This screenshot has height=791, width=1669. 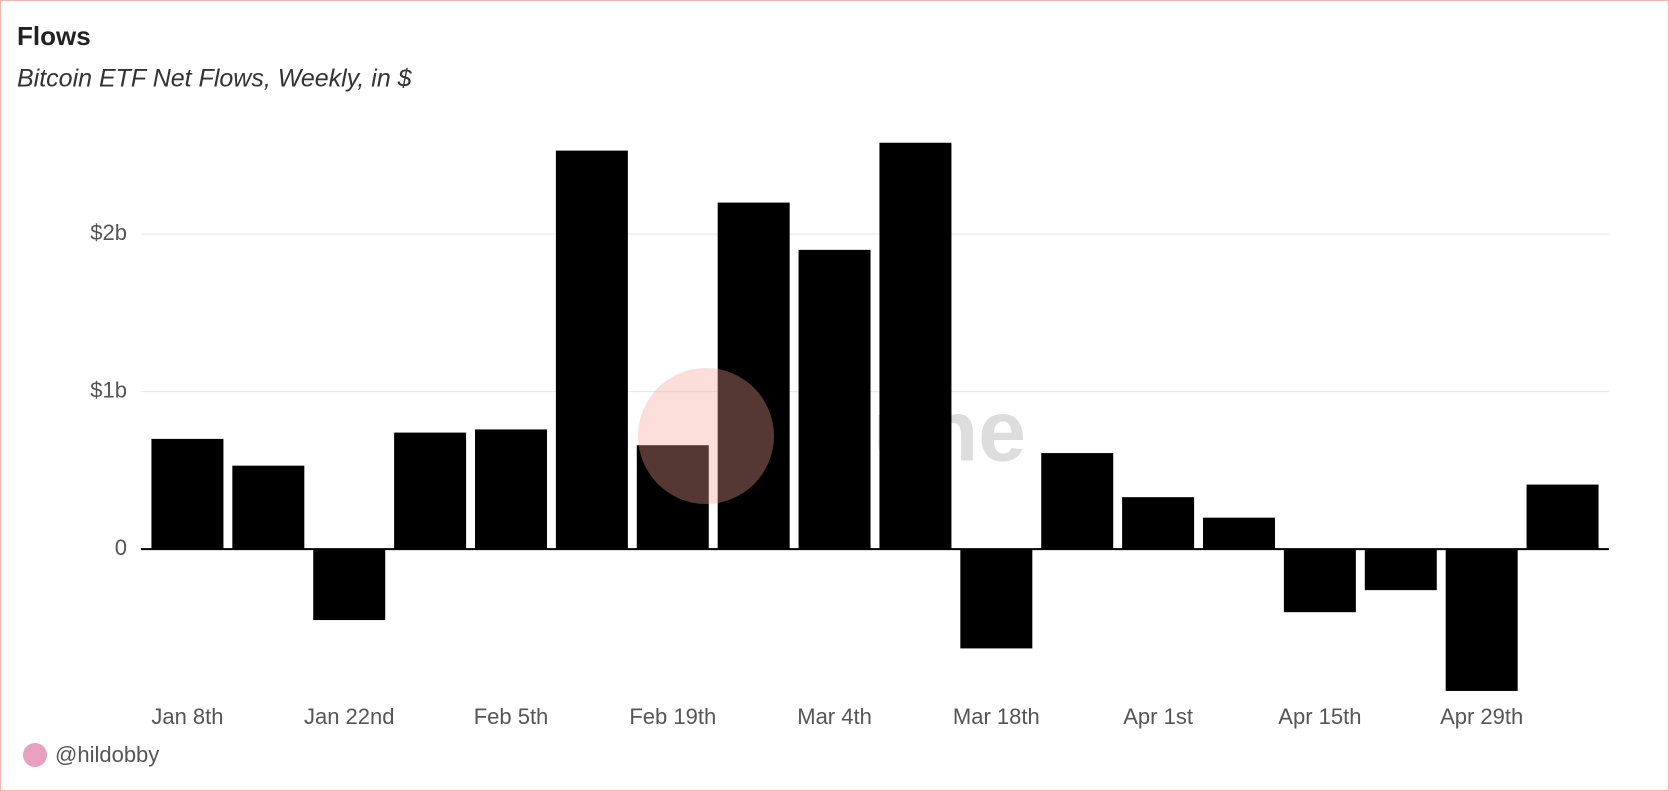 What do you see at coordinates (35, 755) in the screenshot?
I see `author-avatar` at bounding box center [35, 755].